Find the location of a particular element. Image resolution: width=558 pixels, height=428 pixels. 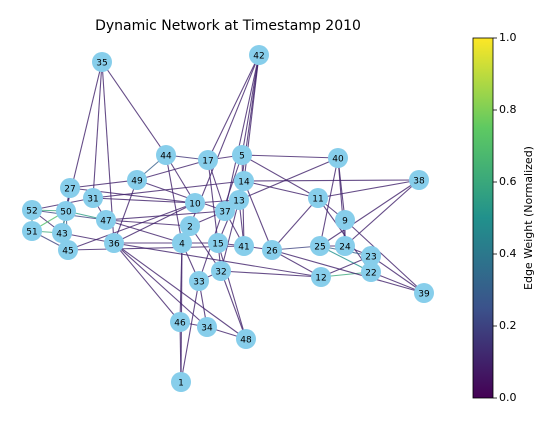

node-label: 2 is located at coordinates (190, 228).